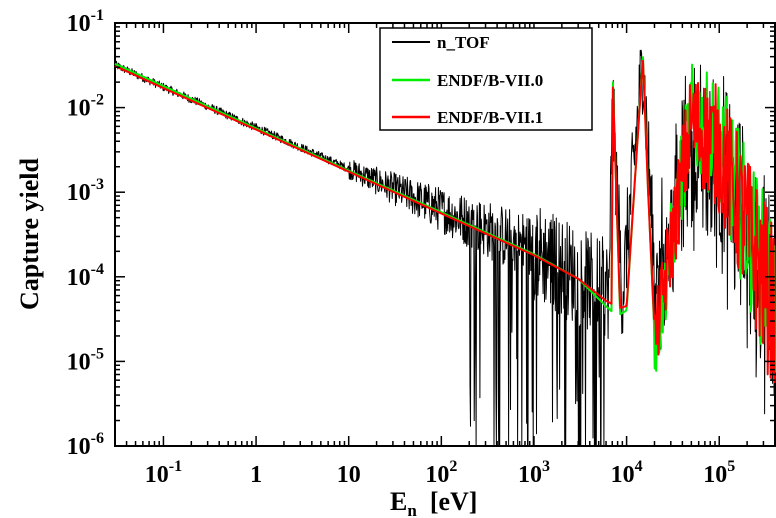 Image resolution: width=776 pixels, height=518 pixels. I want to click on x-tick-label-exponent: 5, so click(731, 466).